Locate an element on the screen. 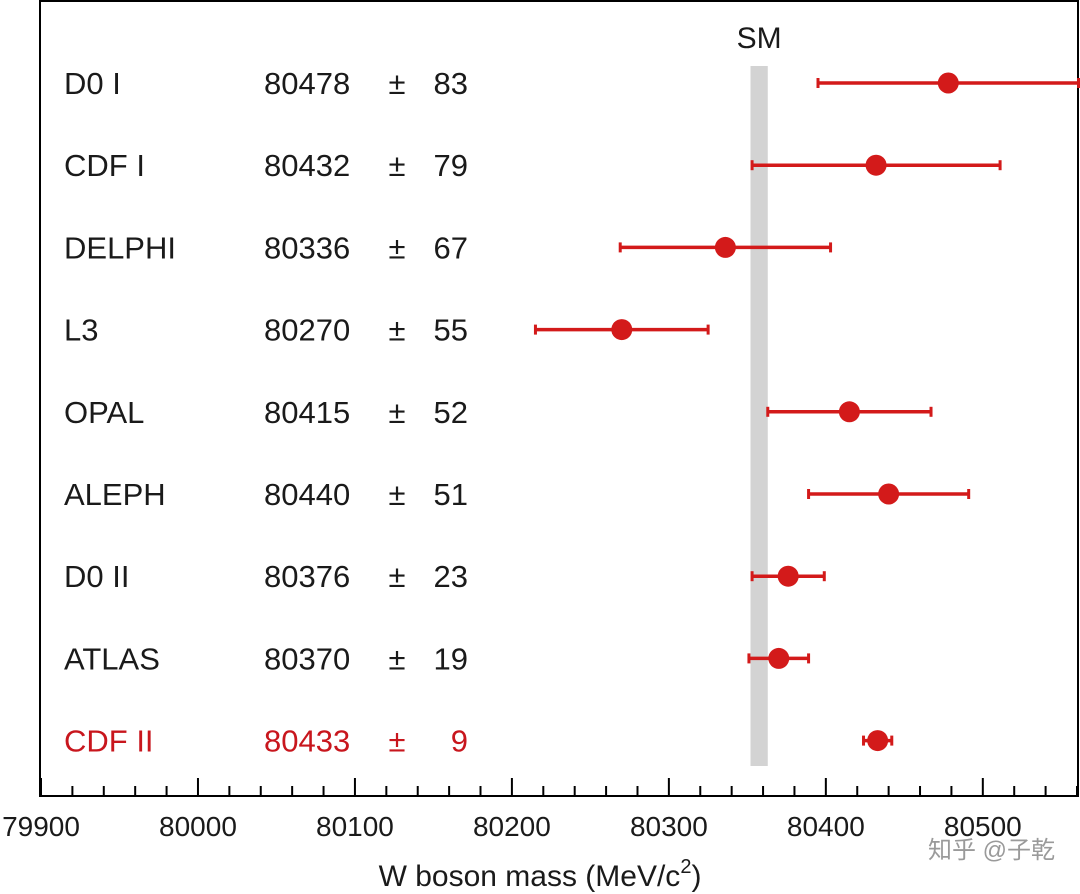 This screenshot has height=894, width=1080. experiment-name: ATLAS is located at coordinates (112, 658).